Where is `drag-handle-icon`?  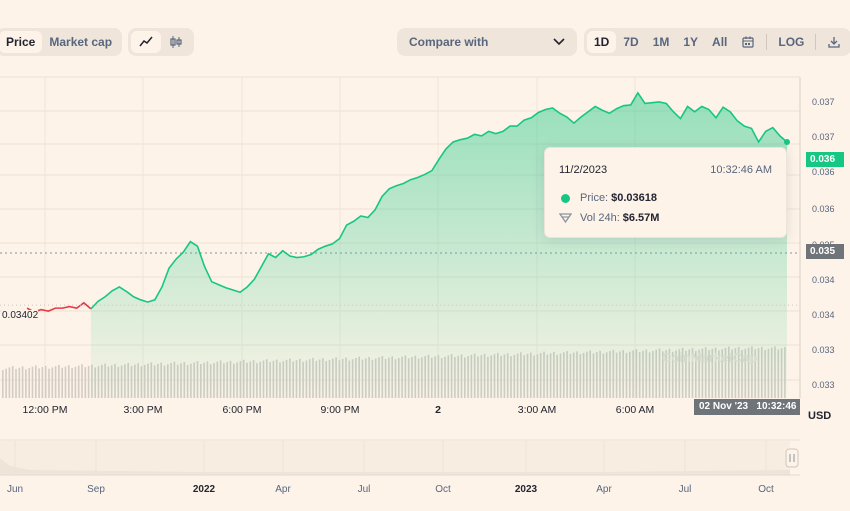 drag-handle-icon is located at coordinates (792, 458).